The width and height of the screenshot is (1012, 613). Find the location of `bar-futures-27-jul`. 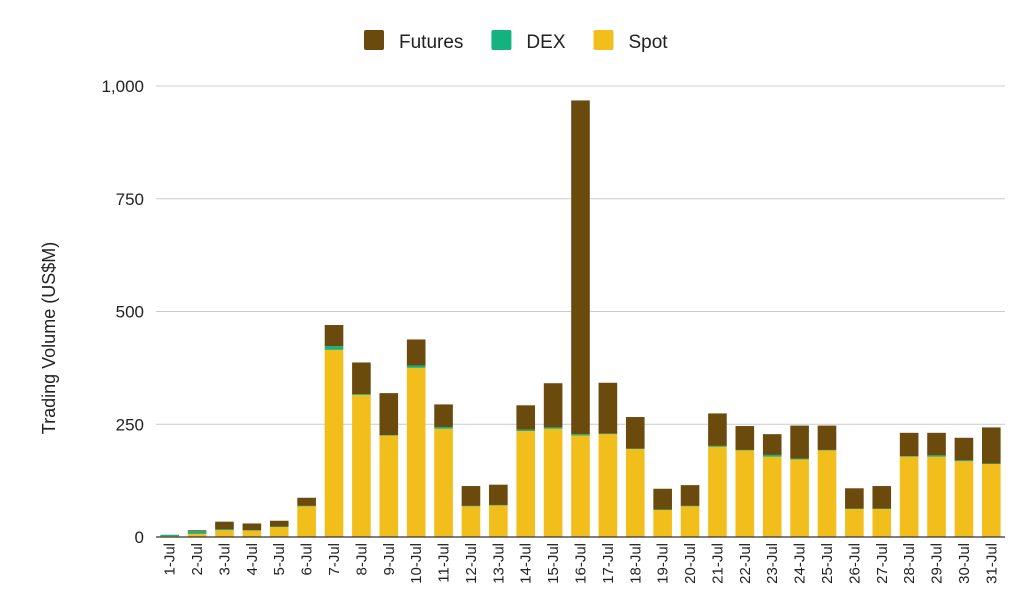

bar-futures-27-jul is located at coordinates (882, 497).